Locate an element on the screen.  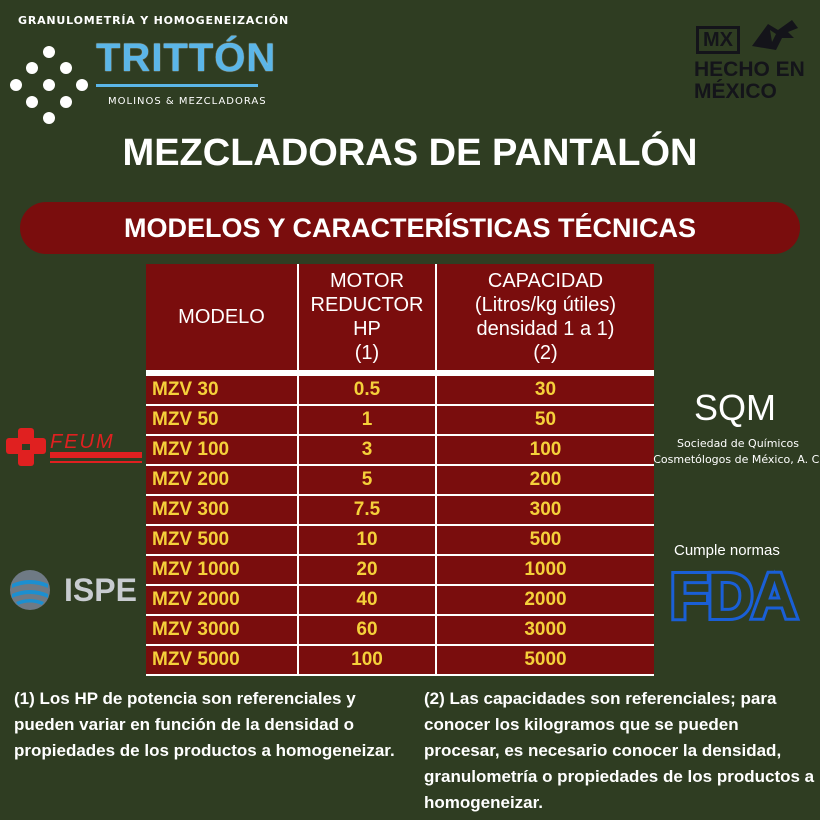
hp-cell: 10 is located at coordinates (366, 540).